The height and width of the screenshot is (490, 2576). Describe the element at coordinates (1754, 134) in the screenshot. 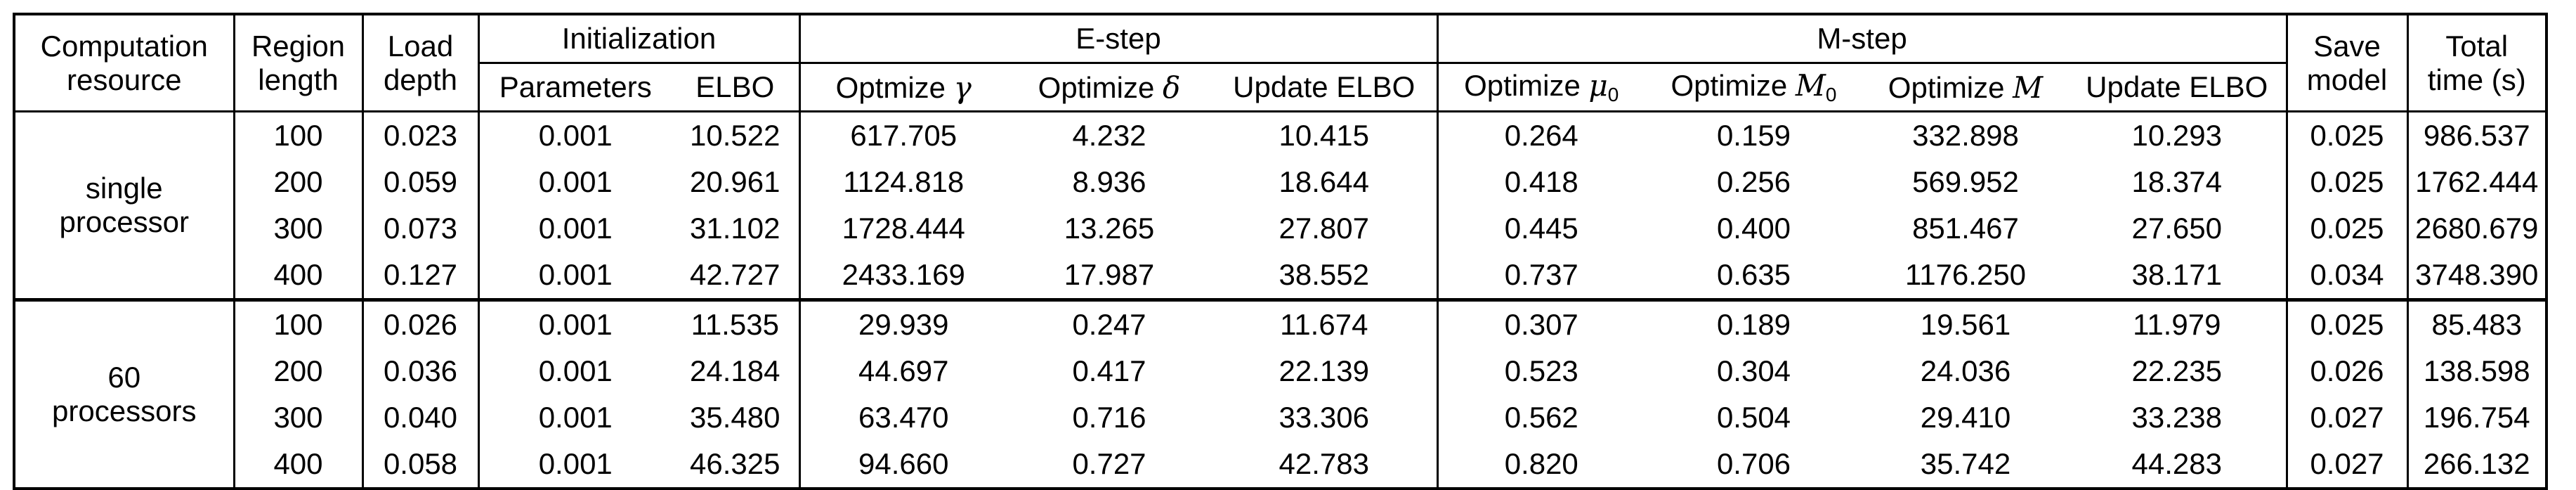

I see `optimize-m0-cell: 0.159` at that location.